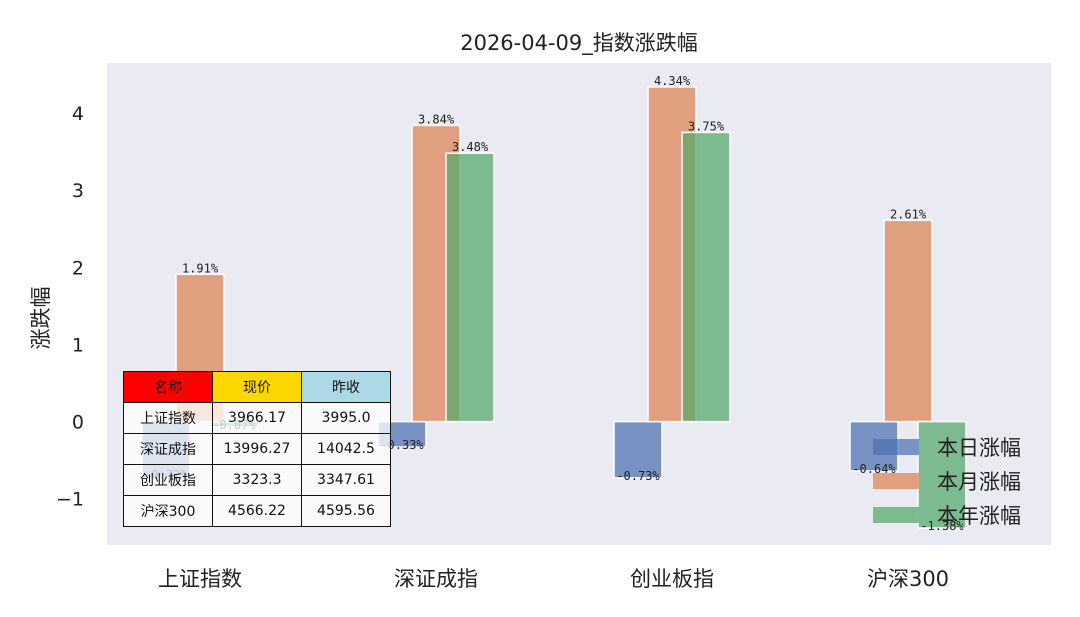 This screenshot has width=1080, height=617. I want to click on table-header-price: 现价, so click(257, 387).